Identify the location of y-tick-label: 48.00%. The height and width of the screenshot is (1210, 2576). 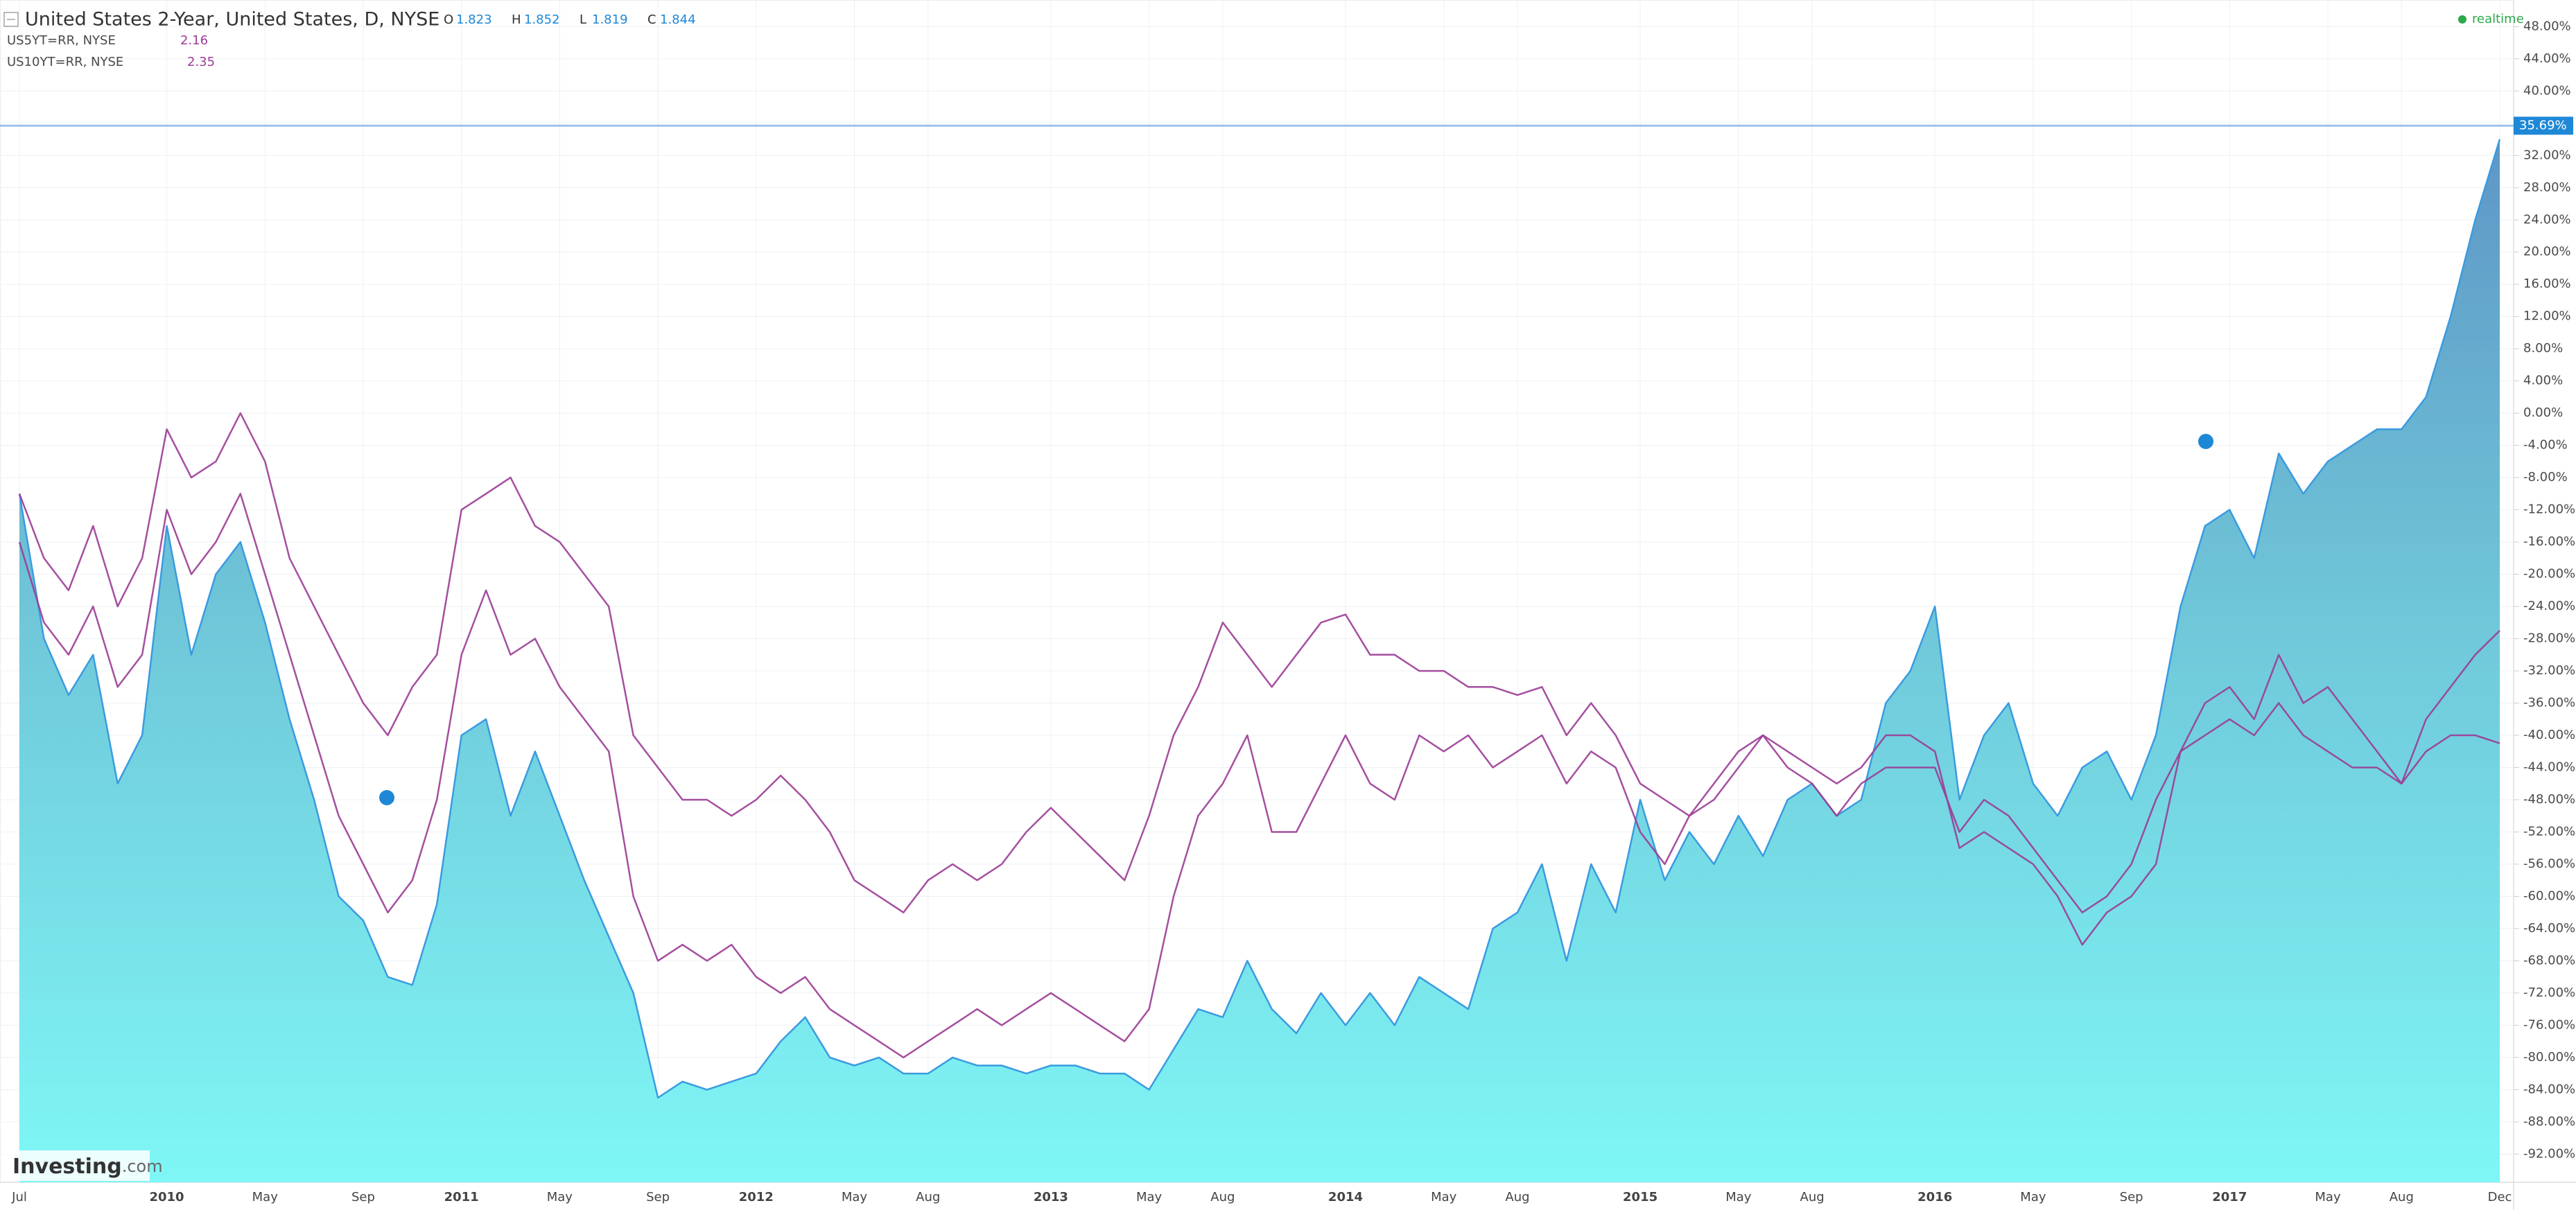
(2547, 26).